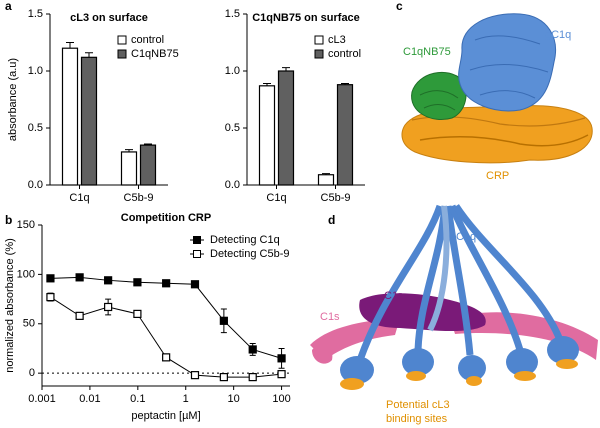 This screenshot has height=428, width=600. What do you see at coordinates (26, 274) in the screenshot?
I see `y-tick-label: 100` at bounding box center [26, 274].